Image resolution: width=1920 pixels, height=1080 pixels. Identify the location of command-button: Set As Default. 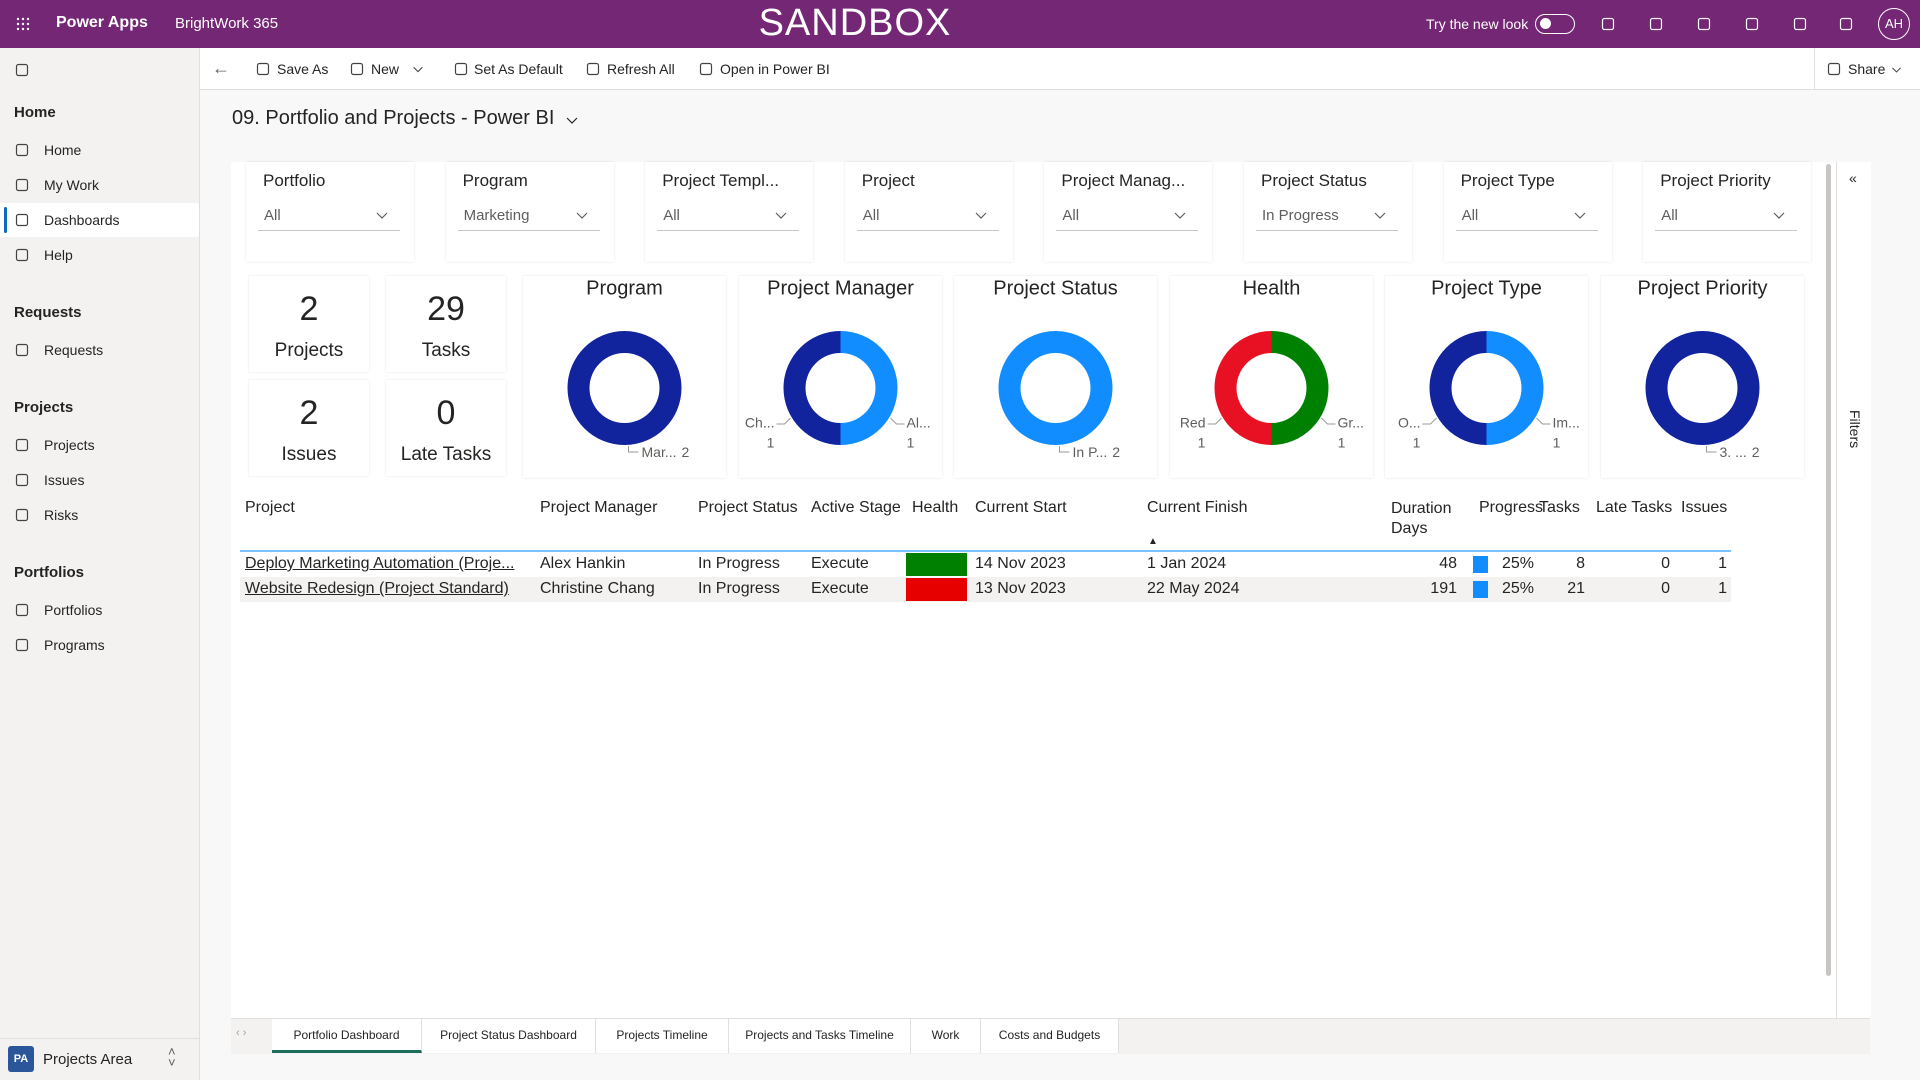
(518, 69).